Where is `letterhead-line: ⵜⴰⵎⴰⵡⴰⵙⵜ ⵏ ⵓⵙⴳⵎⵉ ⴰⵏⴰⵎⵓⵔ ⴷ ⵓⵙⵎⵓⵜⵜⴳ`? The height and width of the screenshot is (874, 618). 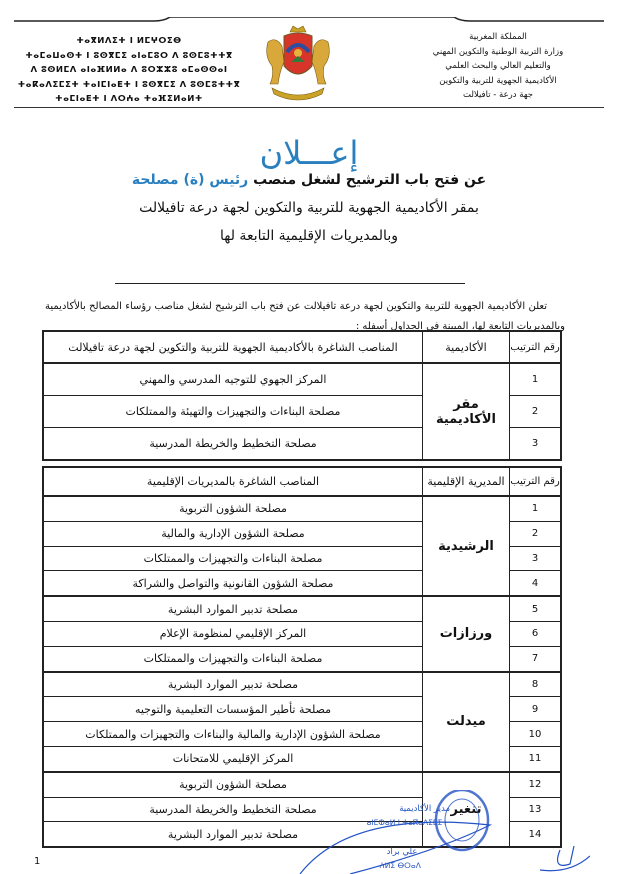 letterhead-line: ⵜⴰⵎⴰⵡⴰⵙⵜ ⵏ ⵓⵙⴳⵎⵉ ⴰⵏⴰⵎⵓⵔ ⴷ ⵓⵙⵎⵓⵜⵜⴳ is located at coordinates (129, 55).